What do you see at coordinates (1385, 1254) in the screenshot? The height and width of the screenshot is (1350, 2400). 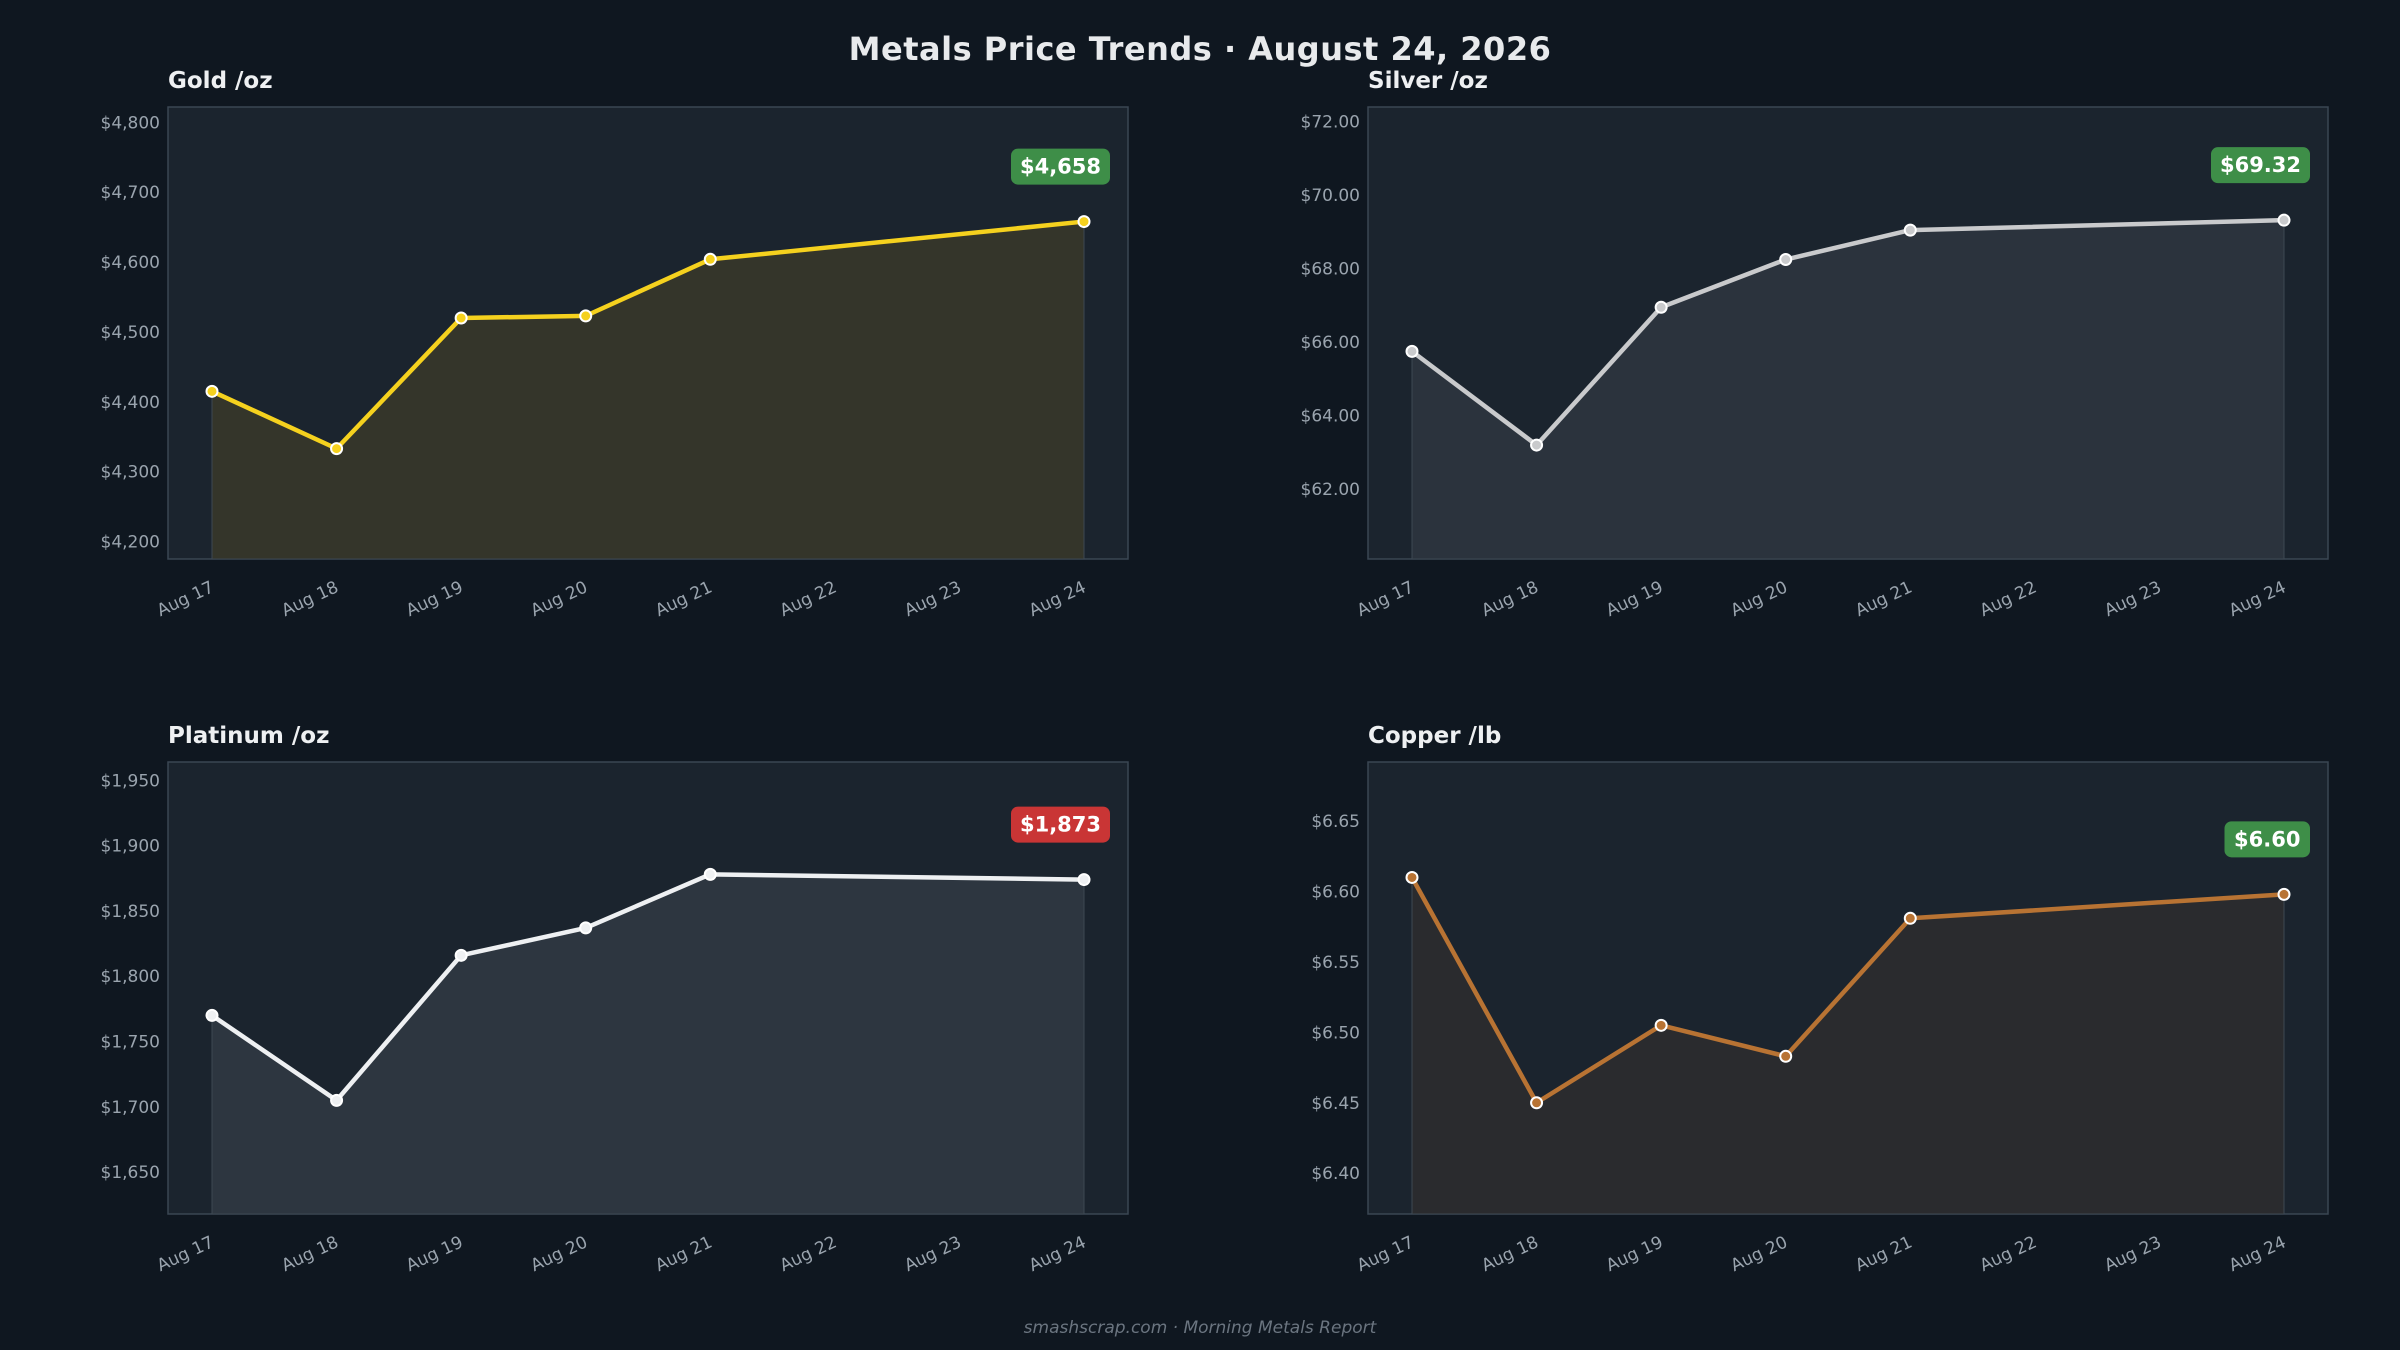 I see `copper-xtick-label: Aug 17` at bounding box center [1385, 1254].